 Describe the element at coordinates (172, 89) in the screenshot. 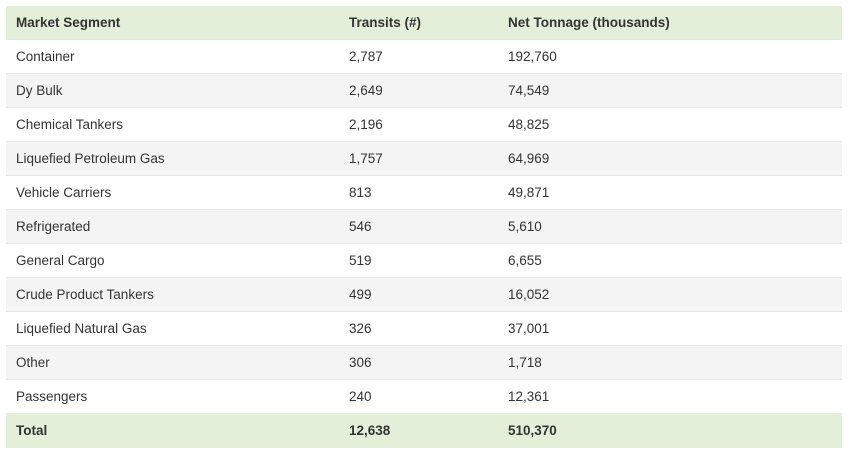

I see `segment-cell: Dy Bulk` at that location.